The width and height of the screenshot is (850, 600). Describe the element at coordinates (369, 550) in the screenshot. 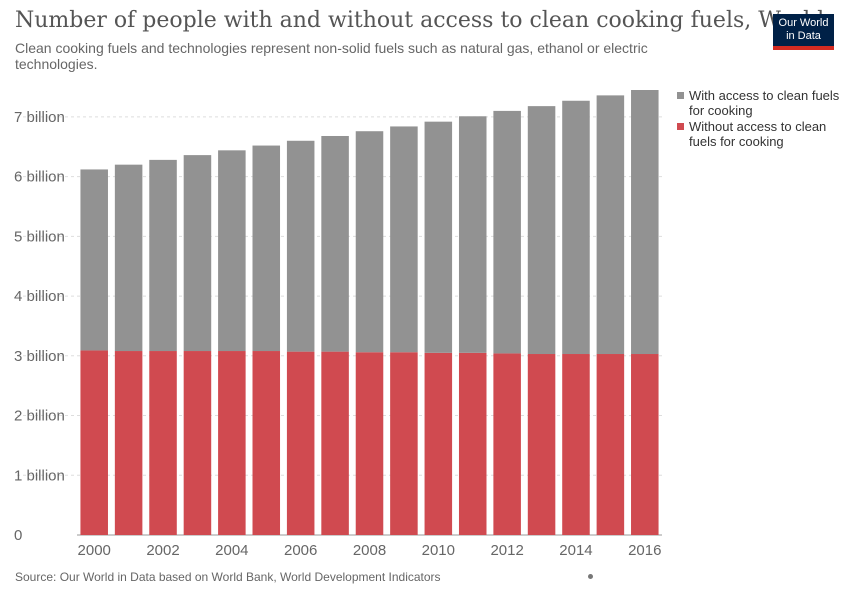

I see `x-tick-label: 2008` at that location.